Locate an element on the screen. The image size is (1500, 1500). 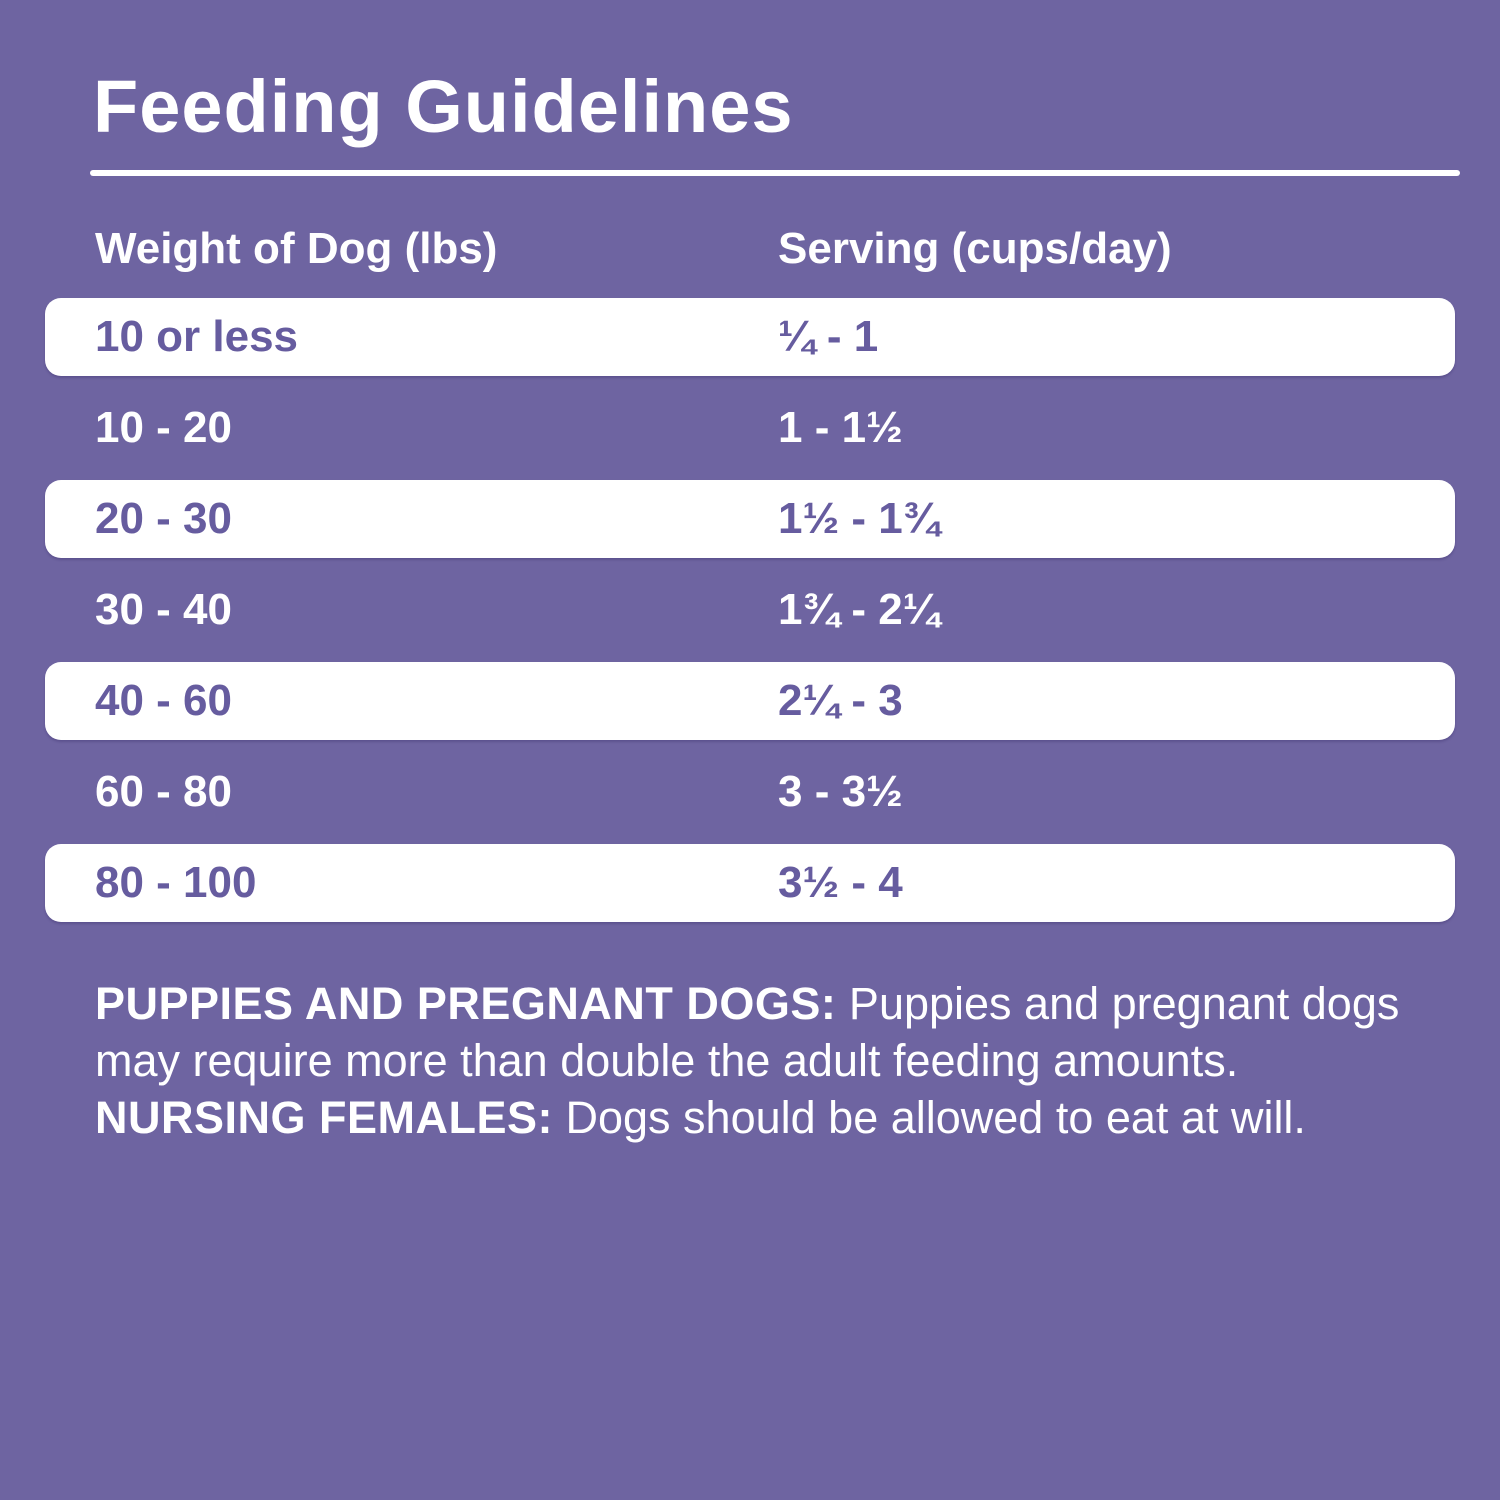
table-row: 80 - 100 3½ - 4 is located at coordinates (750, 883).